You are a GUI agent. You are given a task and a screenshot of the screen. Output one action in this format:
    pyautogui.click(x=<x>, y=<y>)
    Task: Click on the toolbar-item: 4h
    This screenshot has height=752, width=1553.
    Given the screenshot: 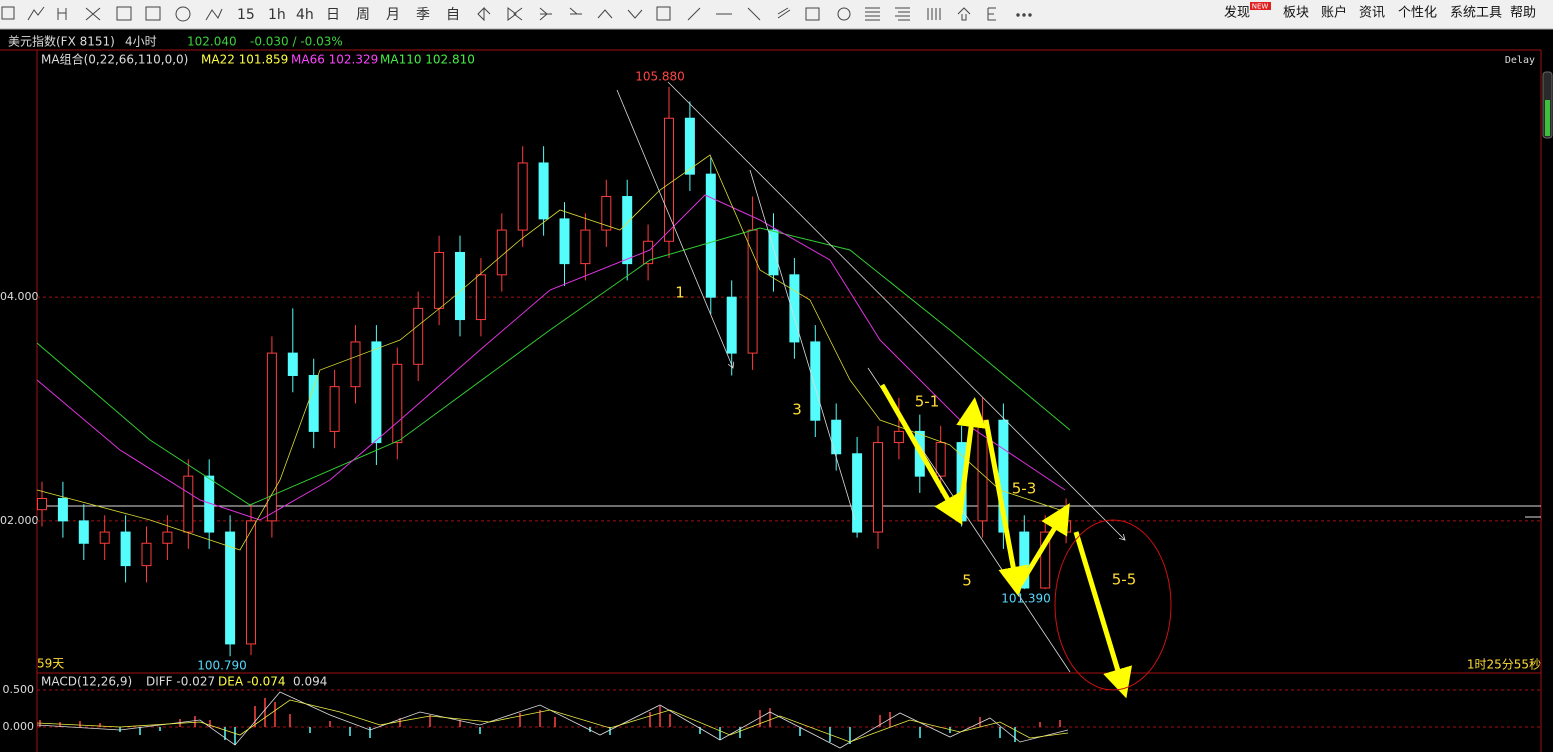 What is the action you would take?
    pyautogui.click(x=305, y=15)
    